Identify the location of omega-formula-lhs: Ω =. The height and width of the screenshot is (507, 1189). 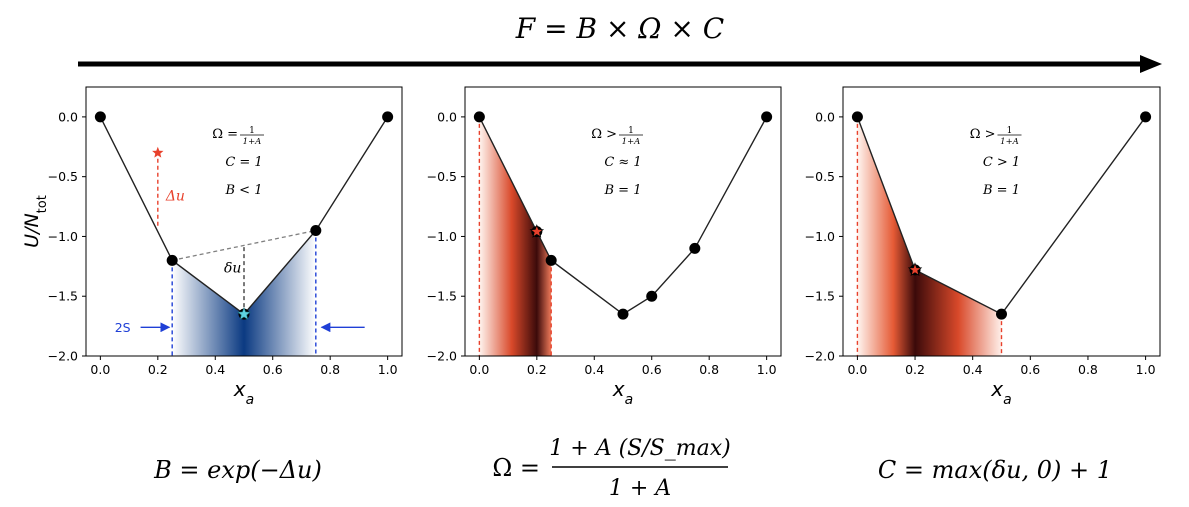
(516, 468).